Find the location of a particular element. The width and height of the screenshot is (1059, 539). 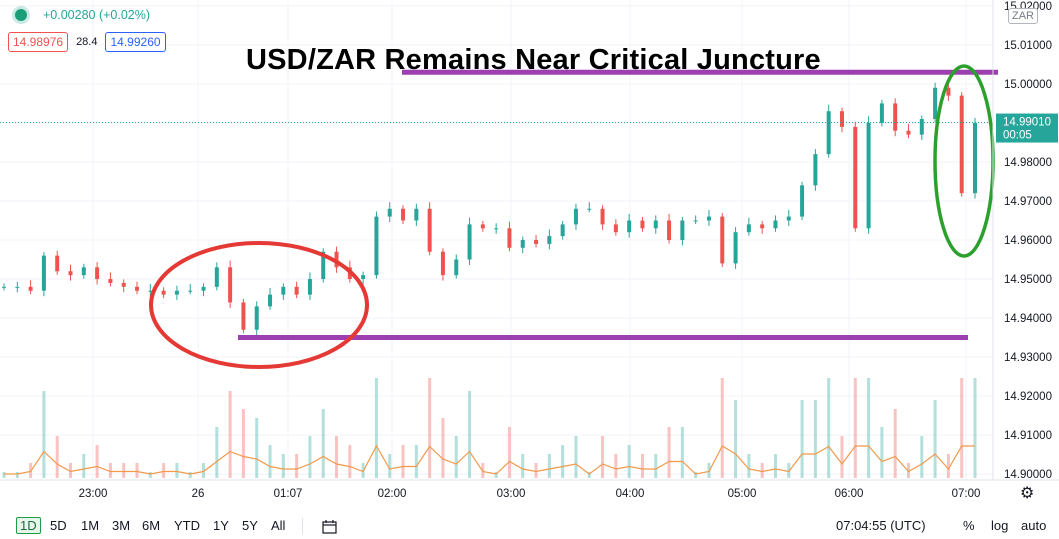

bid-price-button: 14.98976 is located at coordinates (38, 42).